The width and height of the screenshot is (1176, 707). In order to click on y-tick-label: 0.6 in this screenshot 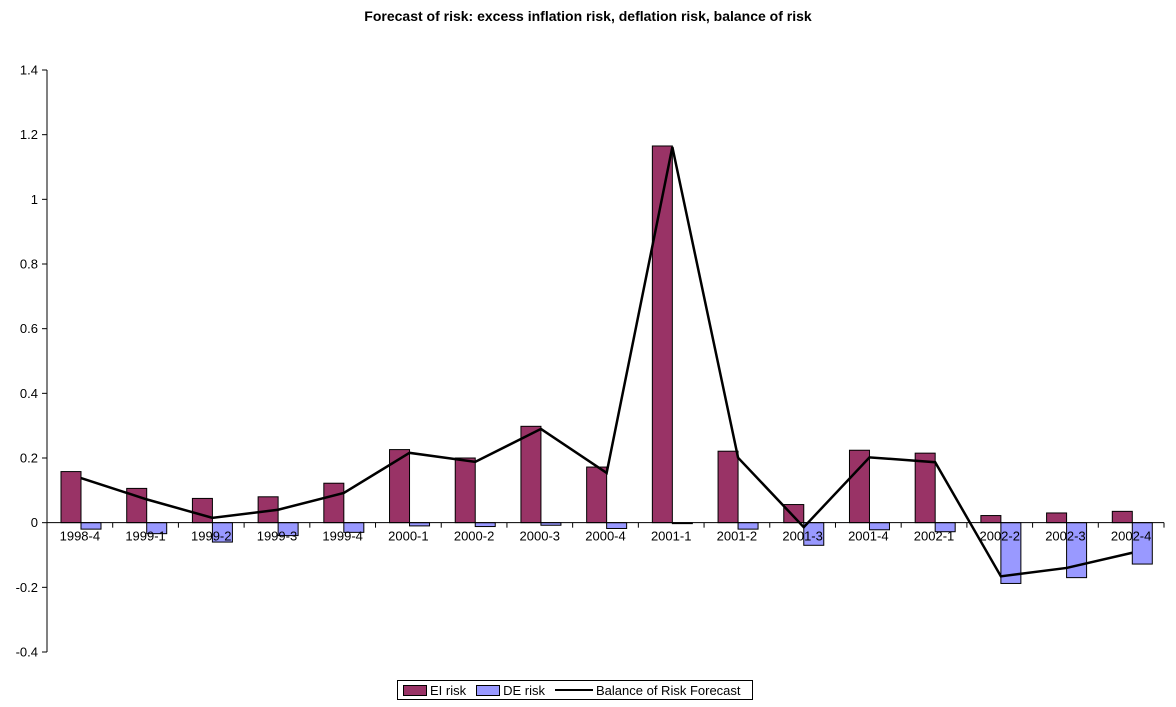, I will do `click(29, 328)`.